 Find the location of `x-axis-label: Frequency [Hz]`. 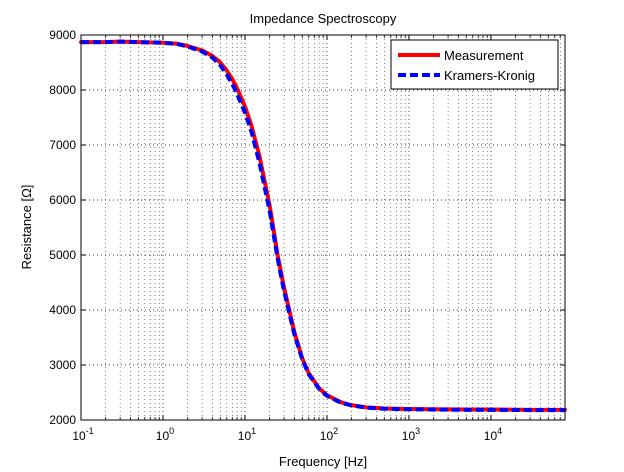

x-axis-label: Frequency [Hz] is located at coordinates (323, 461).